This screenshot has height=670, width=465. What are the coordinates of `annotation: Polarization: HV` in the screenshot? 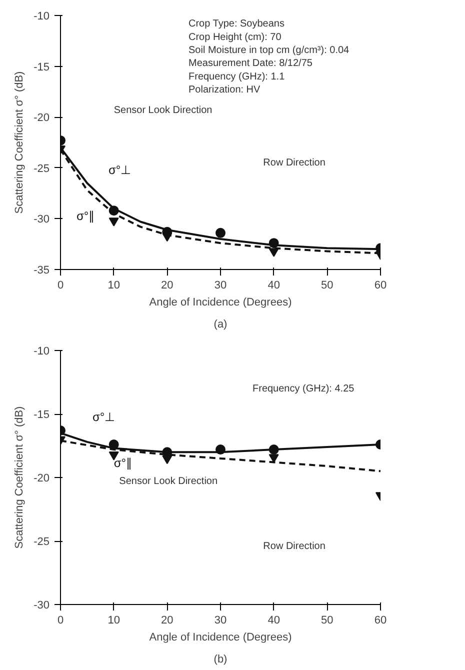 It's located at (224, 90).